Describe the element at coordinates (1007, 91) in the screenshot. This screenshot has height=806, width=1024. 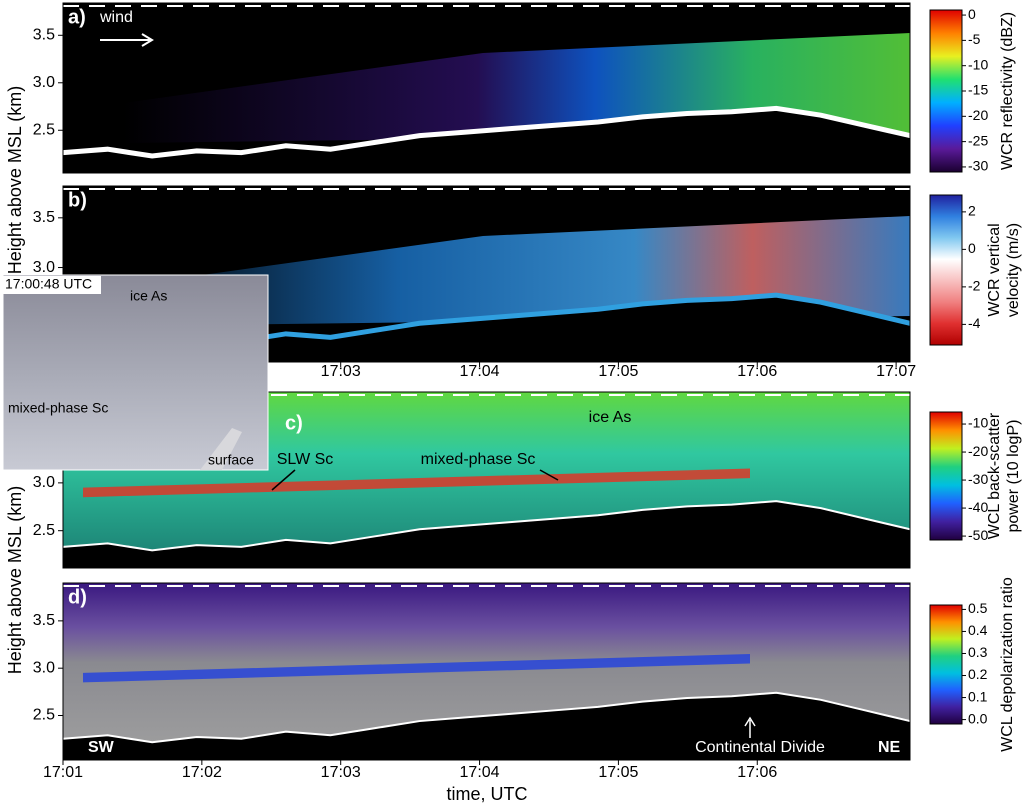
I see `colorbar-label: WCR reflectivity (dBZ)` at that location.